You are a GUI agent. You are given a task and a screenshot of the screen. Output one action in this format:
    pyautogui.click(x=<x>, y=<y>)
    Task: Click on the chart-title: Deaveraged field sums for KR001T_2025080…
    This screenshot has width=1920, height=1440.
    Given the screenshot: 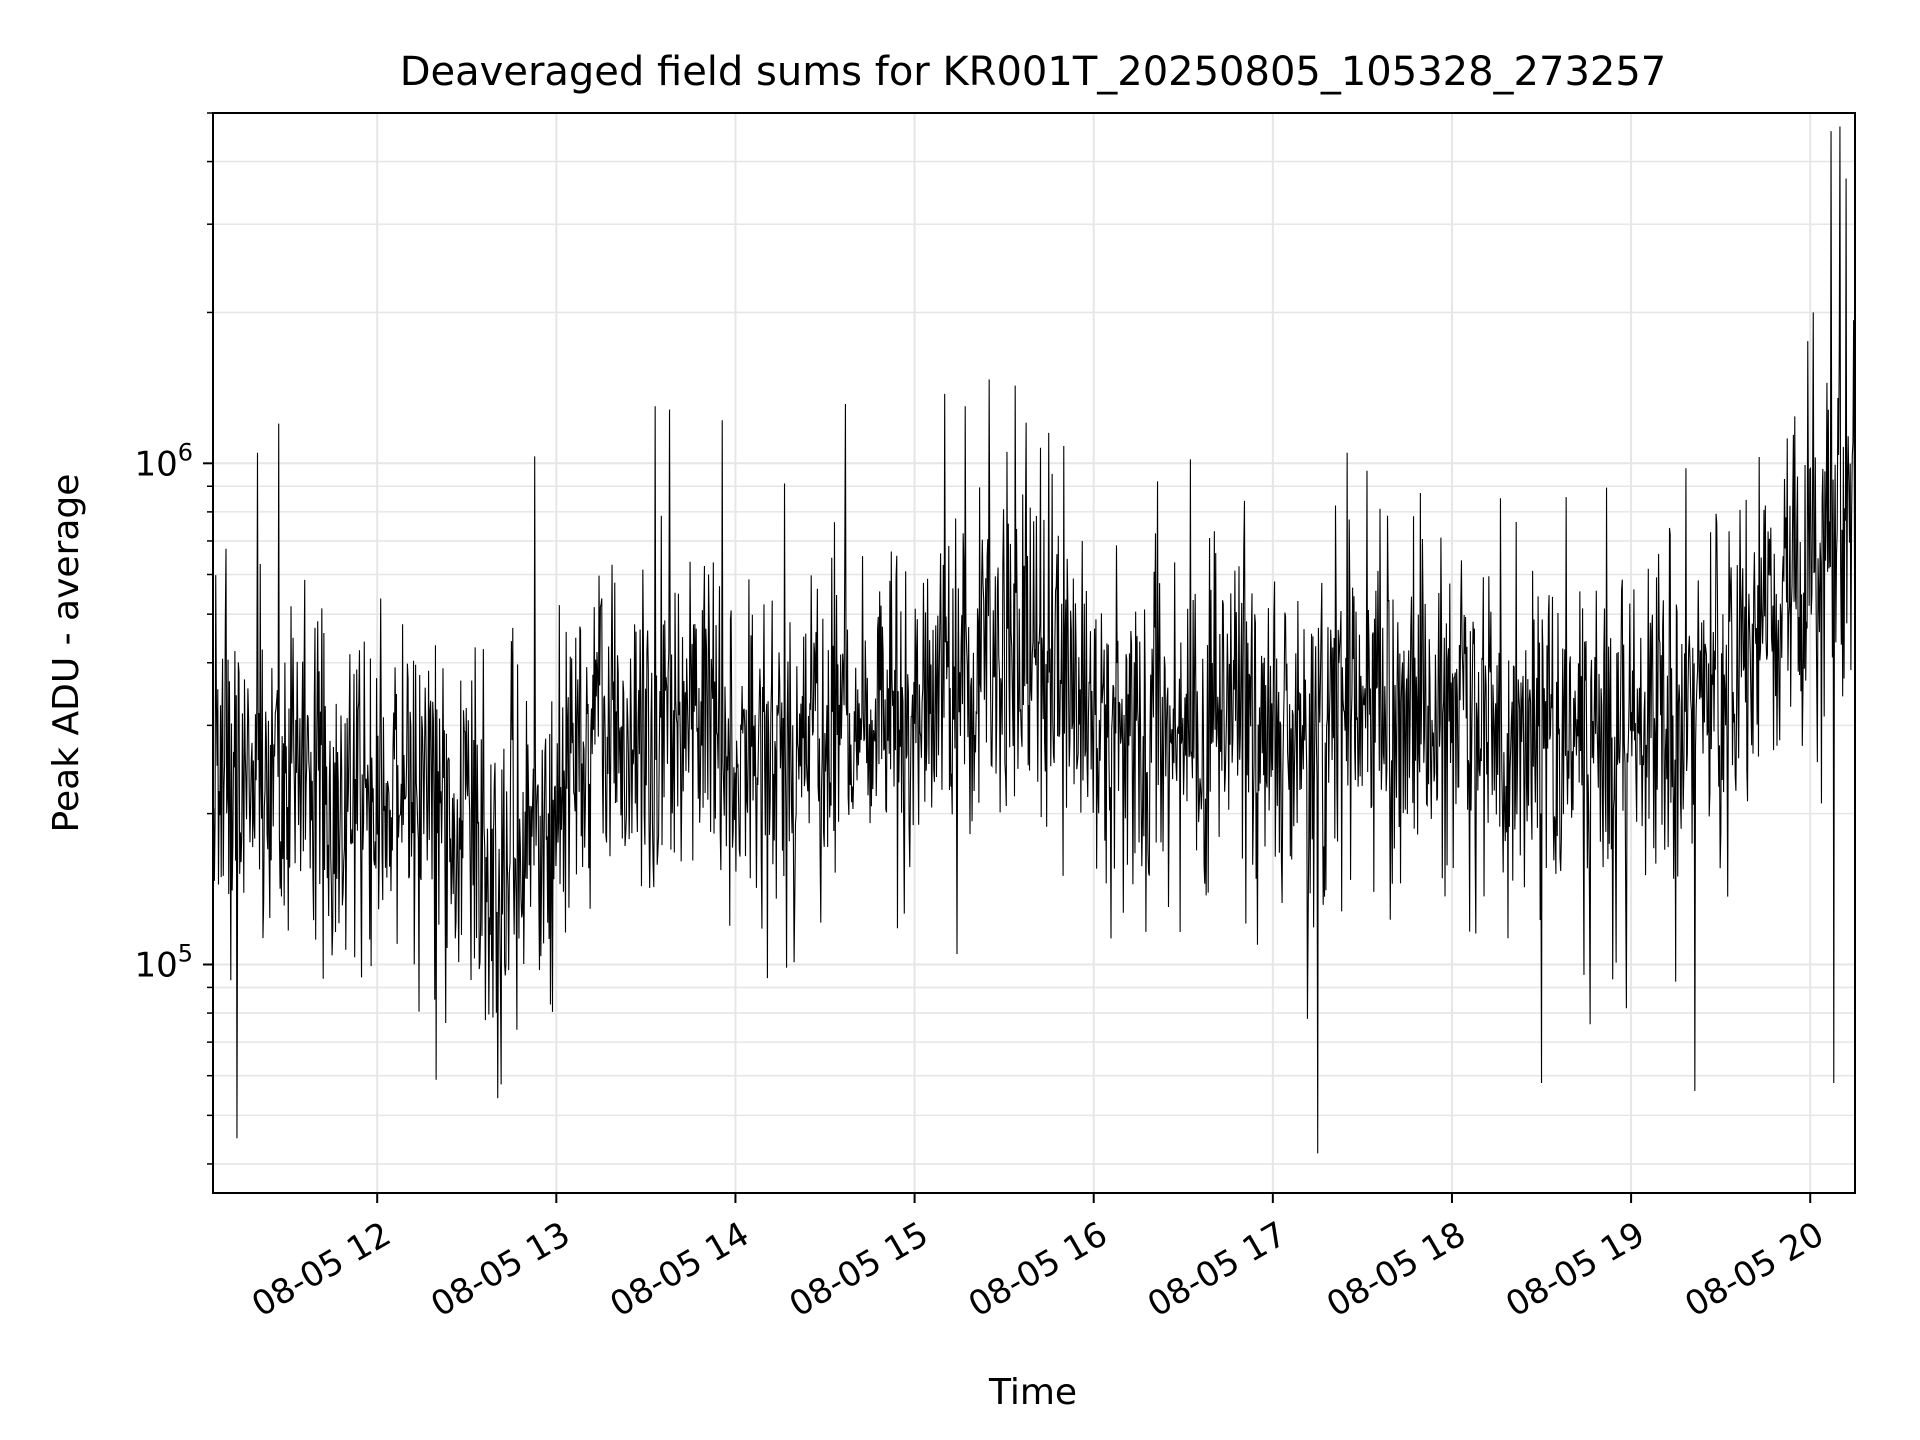 What is the action you would take?
    pyautogui.click(x=1033, y=72)
    